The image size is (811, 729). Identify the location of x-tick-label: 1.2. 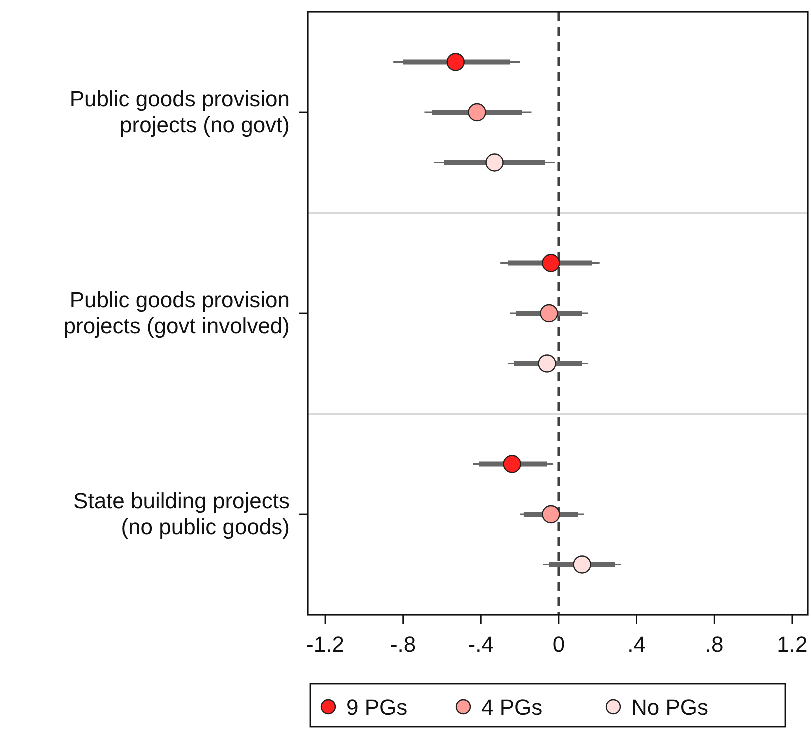
(792, 644).